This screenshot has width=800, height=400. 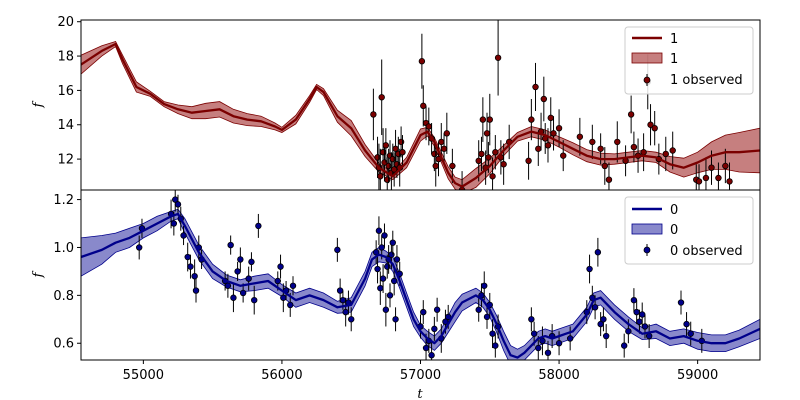 I want to click on top-legend-label-band: 1, so click(x=674, y=59).